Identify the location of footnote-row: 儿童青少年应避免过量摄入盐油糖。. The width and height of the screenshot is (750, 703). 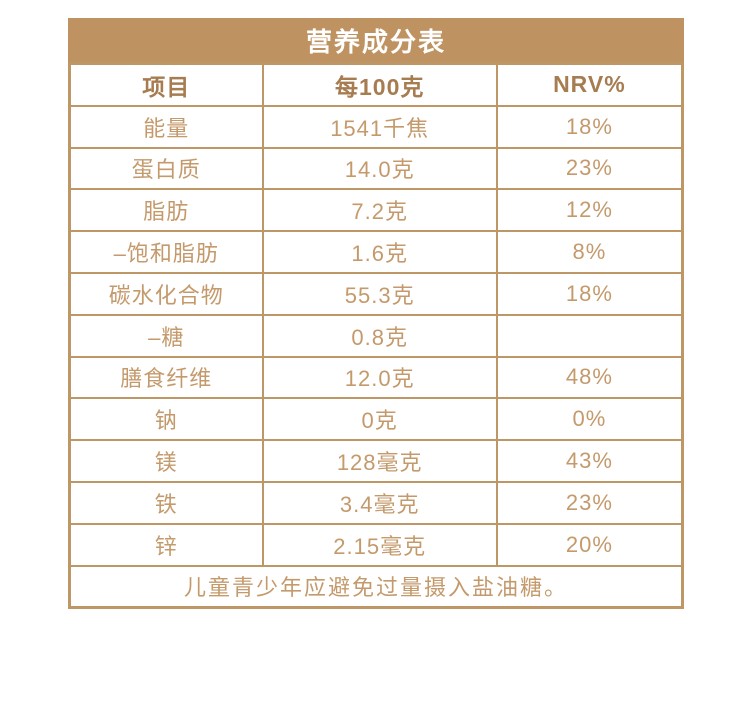
(376, 586).